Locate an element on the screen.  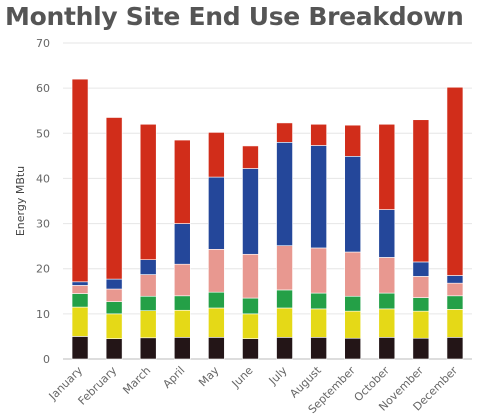
x-tick-label: July is located at coordinates (278, 376).